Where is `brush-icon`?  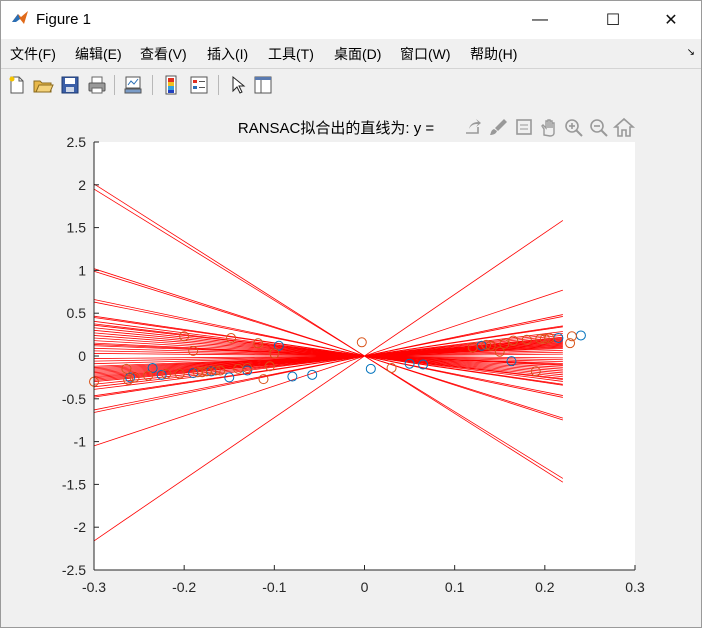 brush-icon is located at coordinates (498, 127).